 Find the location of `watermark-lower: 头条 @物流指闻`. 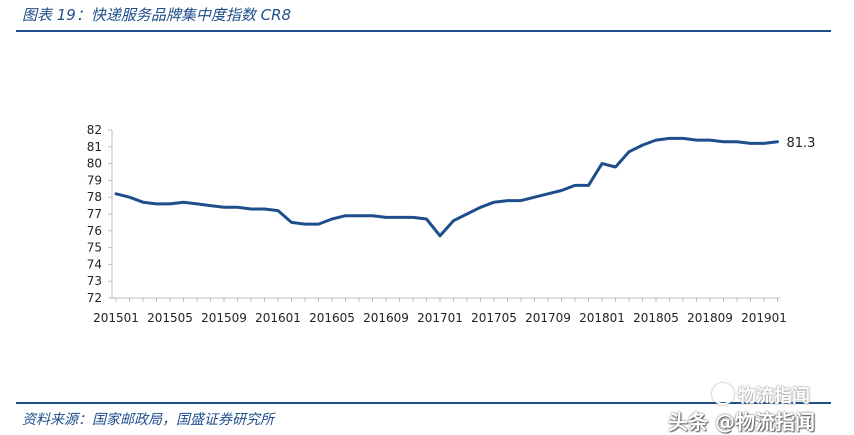

watermark-lower: 头条 @物流指闻 is located at coordinates (741, 422).